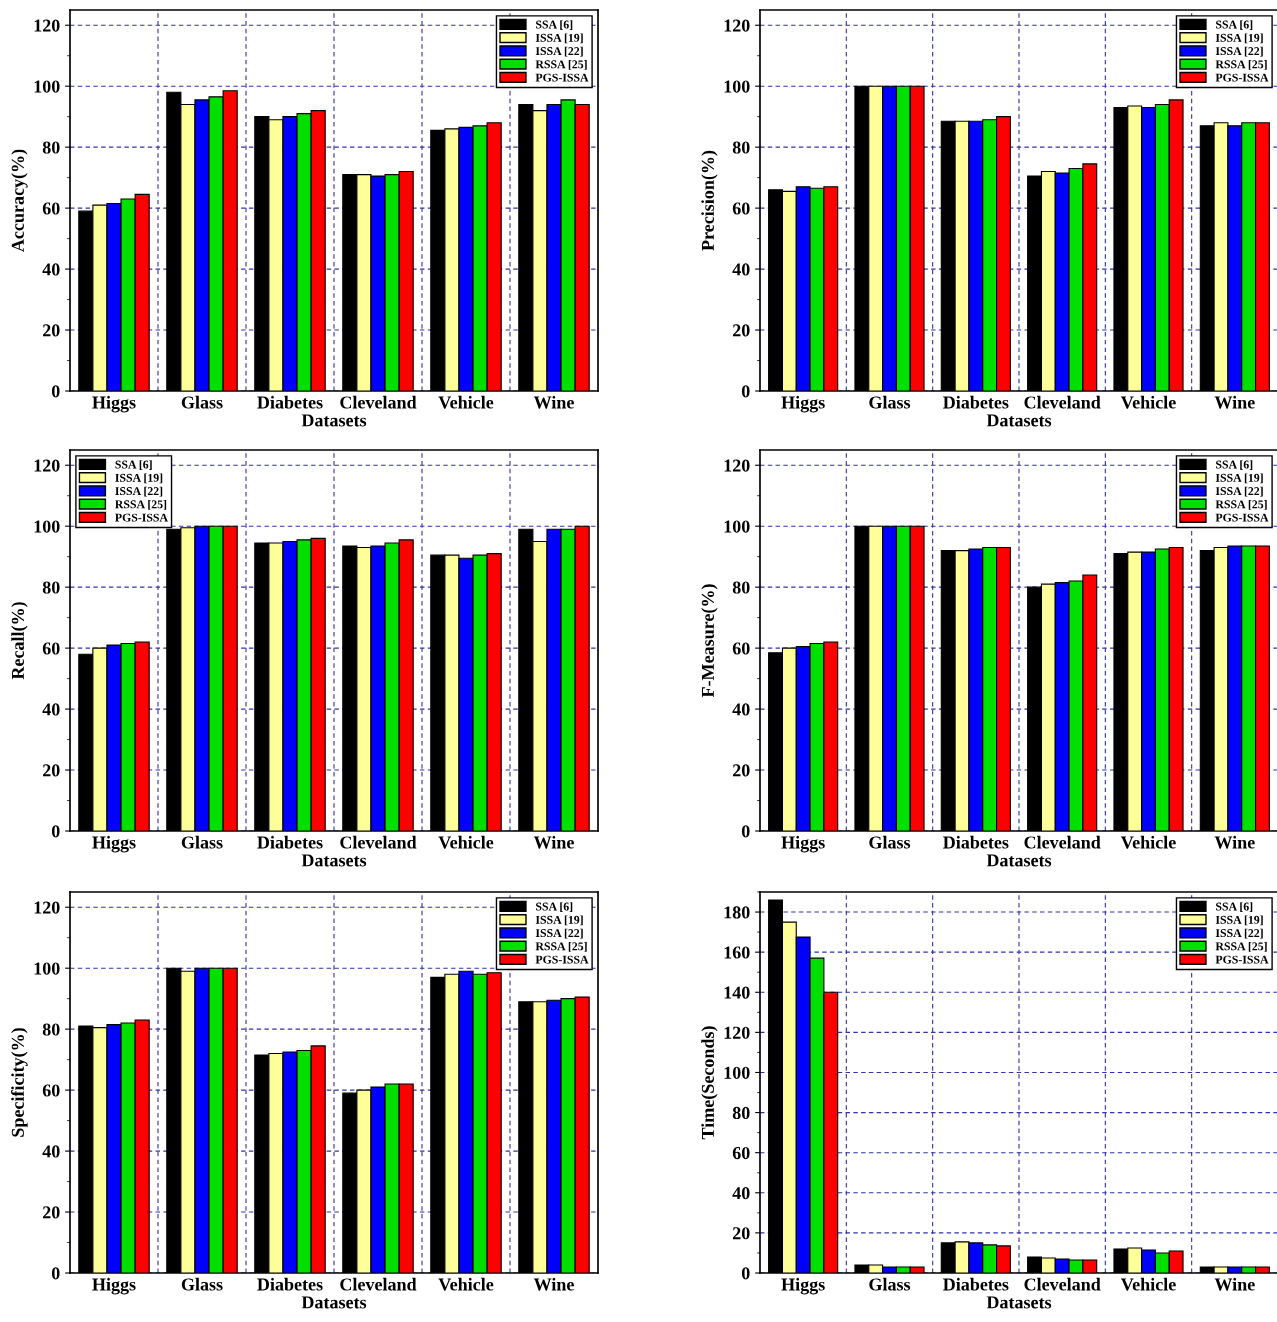 This screenshot has width=1277, height=1322. What do you see at coordinates (709, 1083) in the screenshot?
I see `y-axis-title: Time(Seconds)` at bounding box center [709, 1083].